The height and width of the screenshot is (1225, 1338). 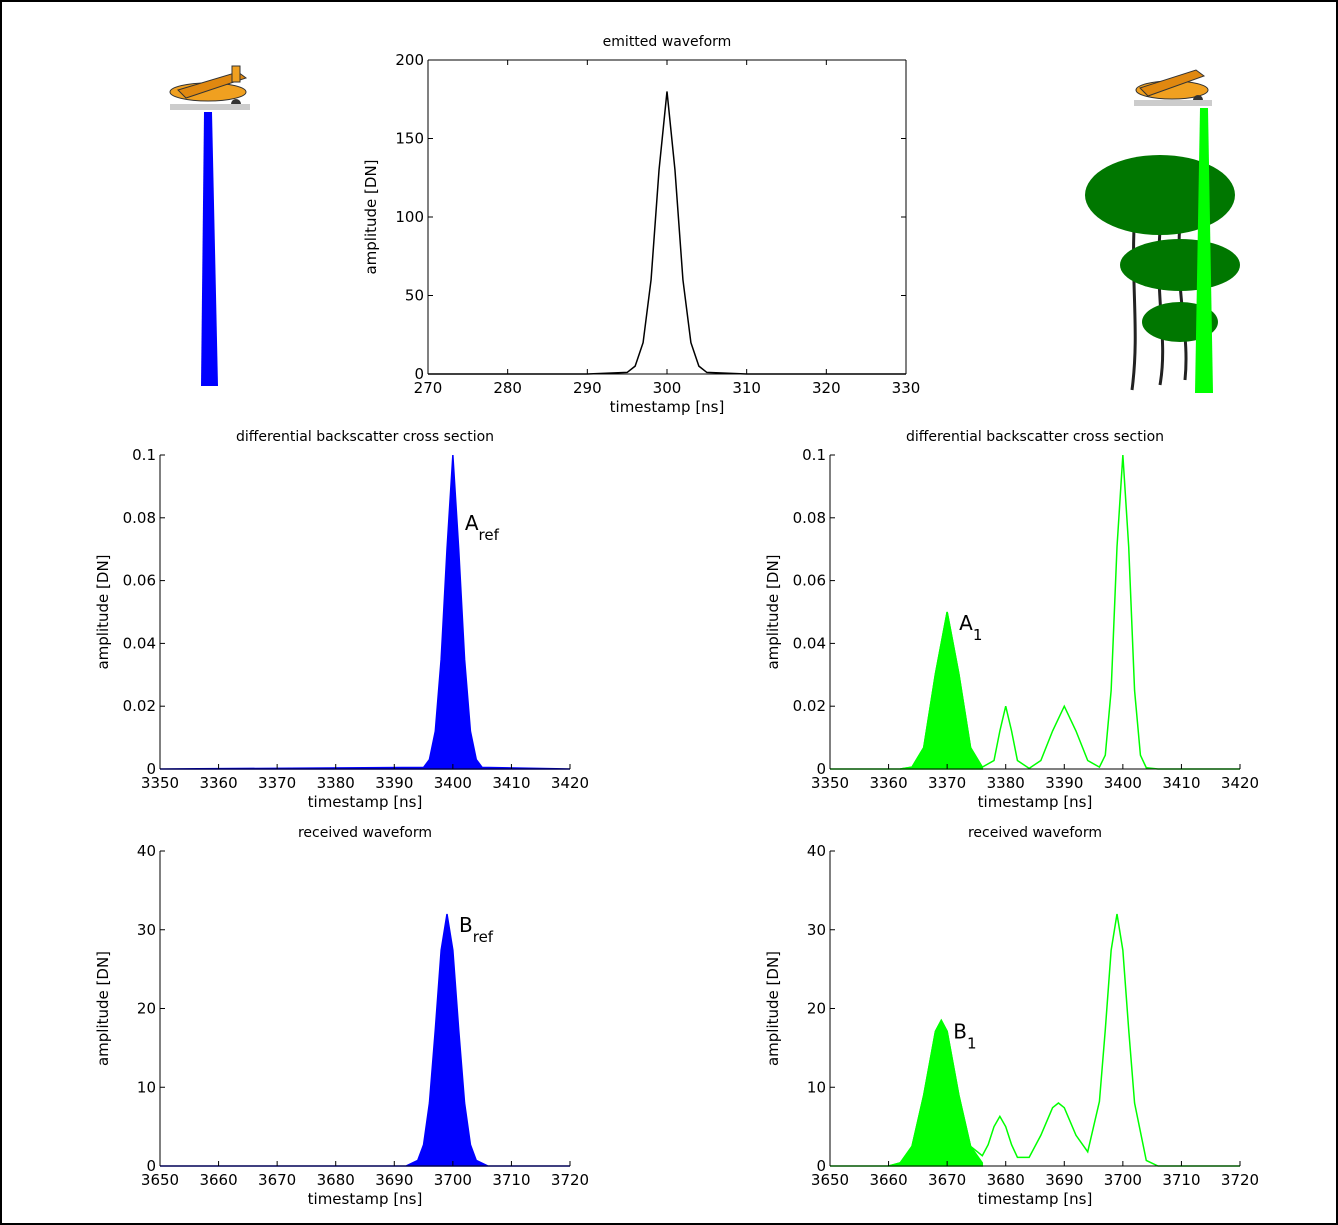 What do you see at coordinates (409, 139) in the screenshot?
I see `y-tick-label: 150` at bounding box center [409, 139].